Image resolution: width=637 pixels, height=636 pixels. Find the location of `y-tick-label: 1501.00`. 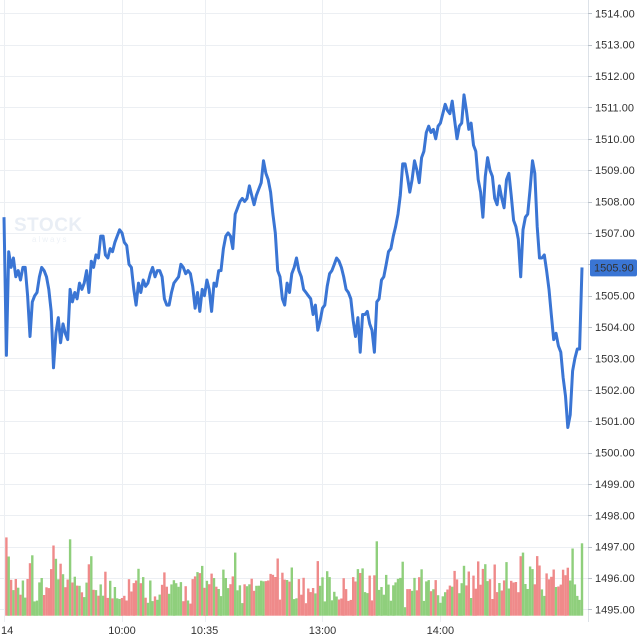

y-tick-label: 1501.00 is located at coordinates (615, 422).